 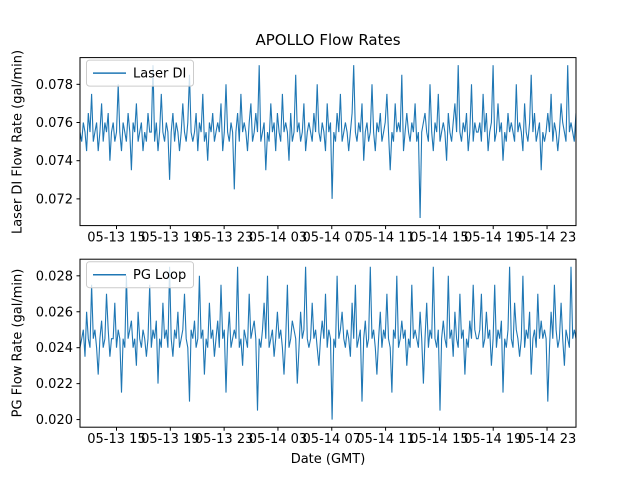 What do you see at coordinates (54, 161) in the screenshot?
I see `y-tick-label: 0.074` at bounding box center [54, 161].